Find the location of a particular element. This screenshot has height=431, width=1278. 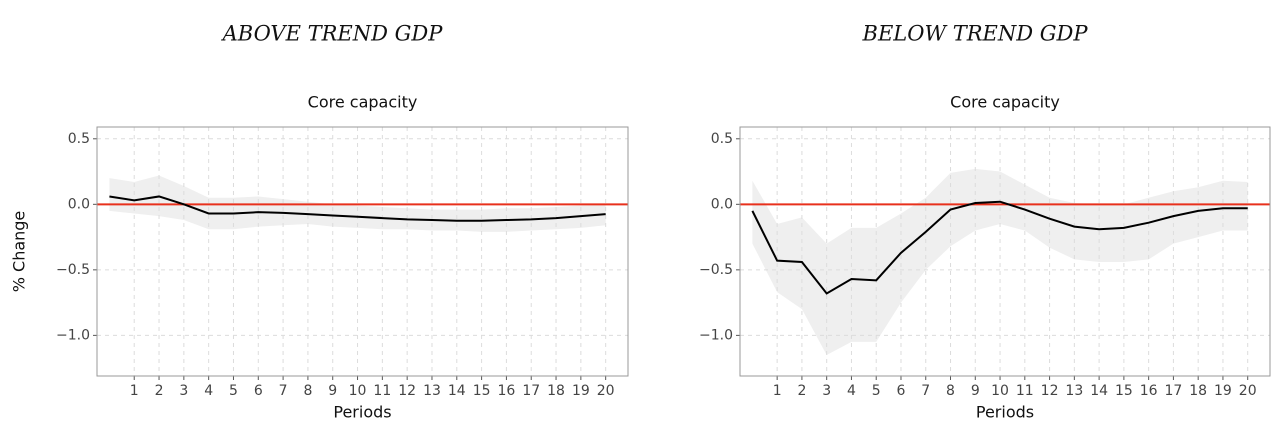

panel-header: ABOVE TREND GDP is located at coordinates (332, 34).